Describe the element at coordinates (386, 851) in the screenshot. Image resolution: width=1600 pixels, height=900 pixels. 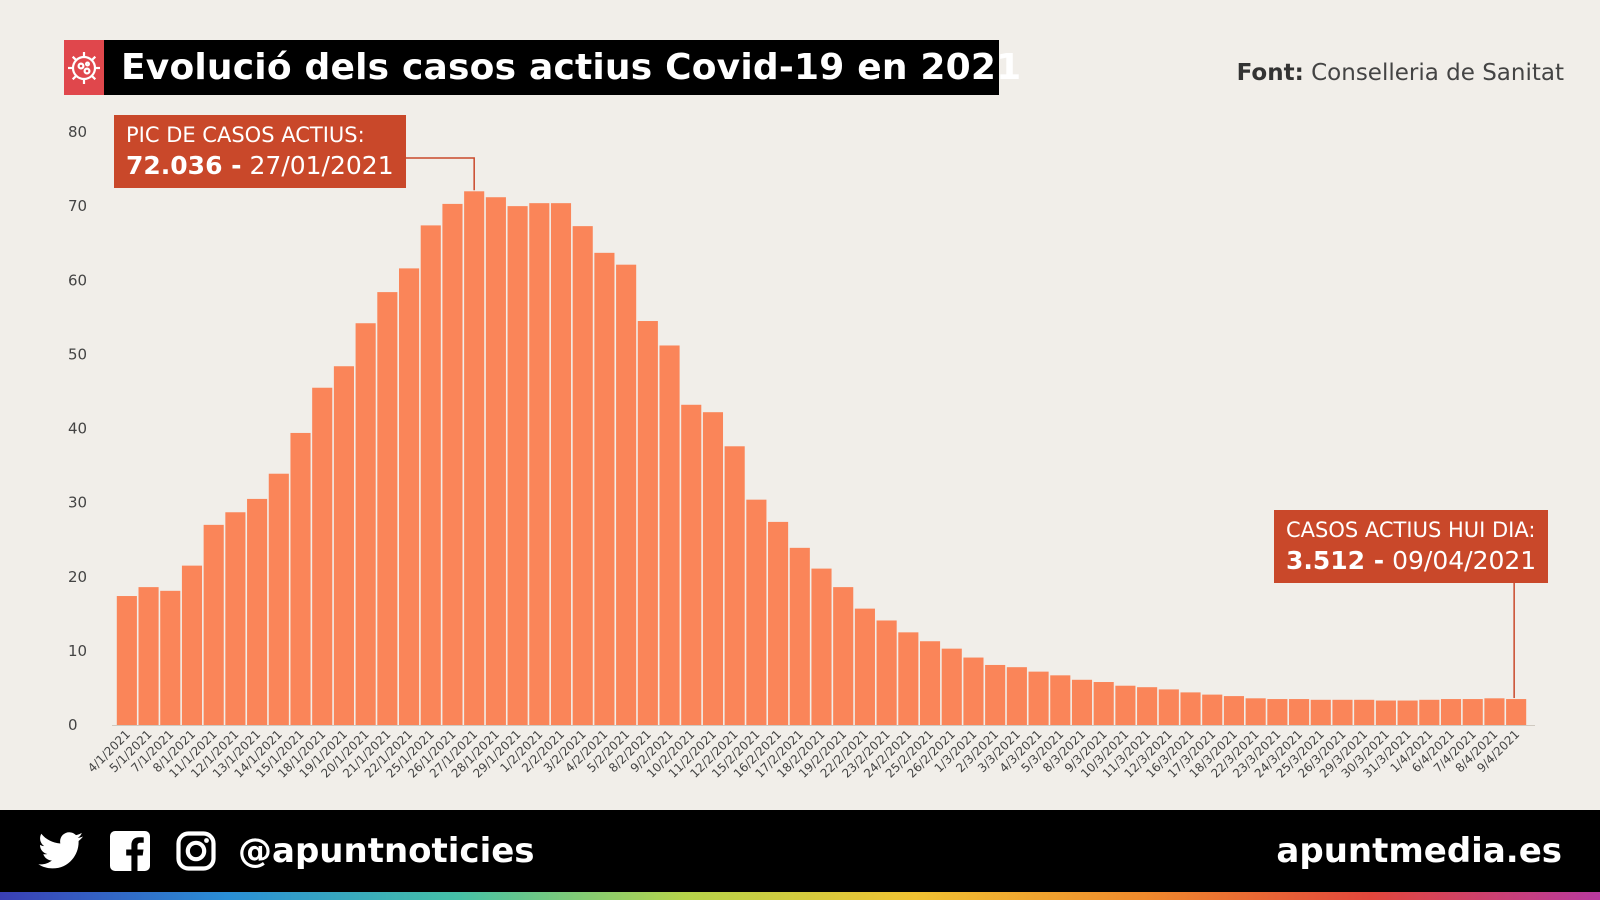
I see `social-handle: @apuntnoticies` at that location.